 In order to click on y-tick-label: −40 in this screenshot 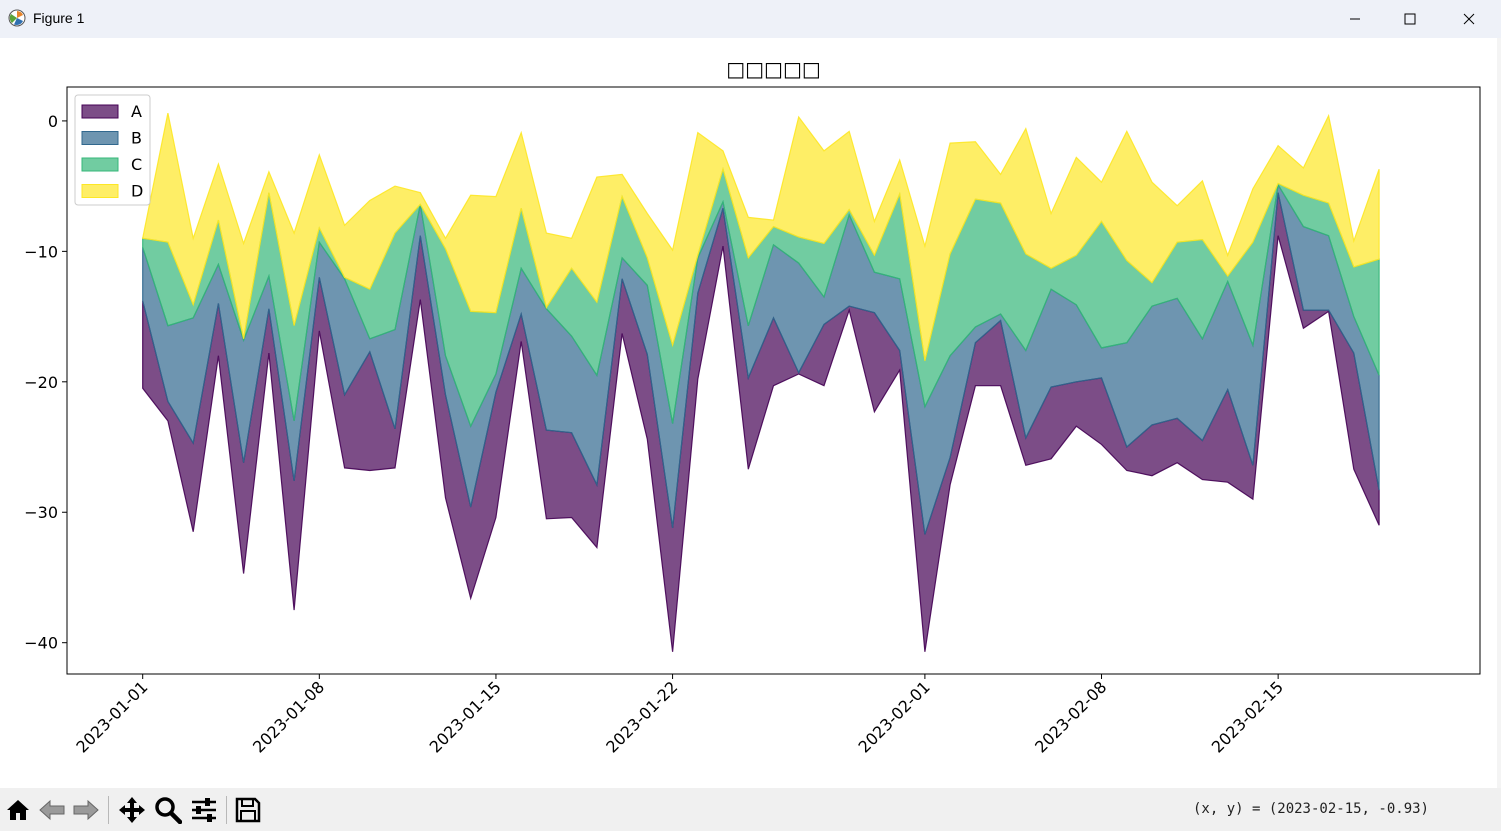, I will do `click(41, 643)`.